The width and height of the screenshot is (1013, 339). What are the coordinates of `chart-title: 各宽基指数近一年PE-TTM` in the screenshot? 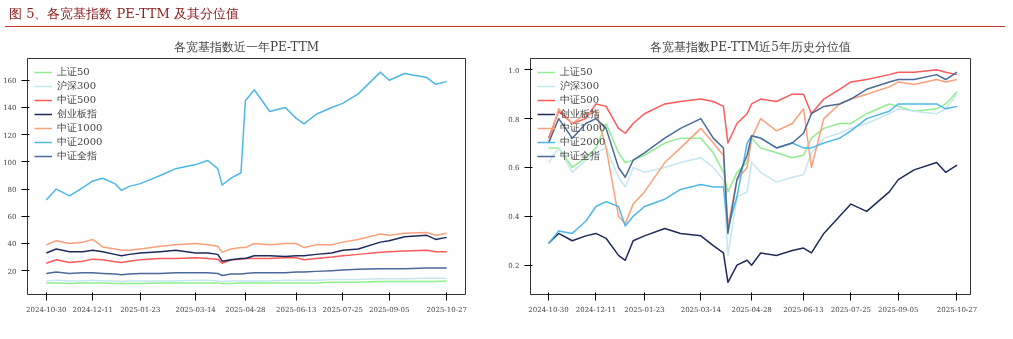 It's located at (246, 46).